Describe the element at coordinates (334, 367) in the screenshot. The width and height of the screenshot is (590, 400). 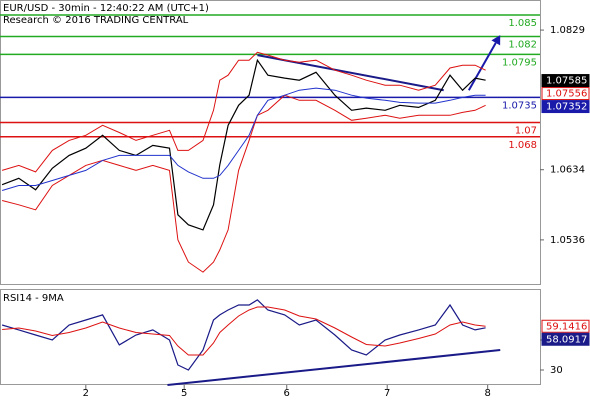
I see `trendline` at that location.